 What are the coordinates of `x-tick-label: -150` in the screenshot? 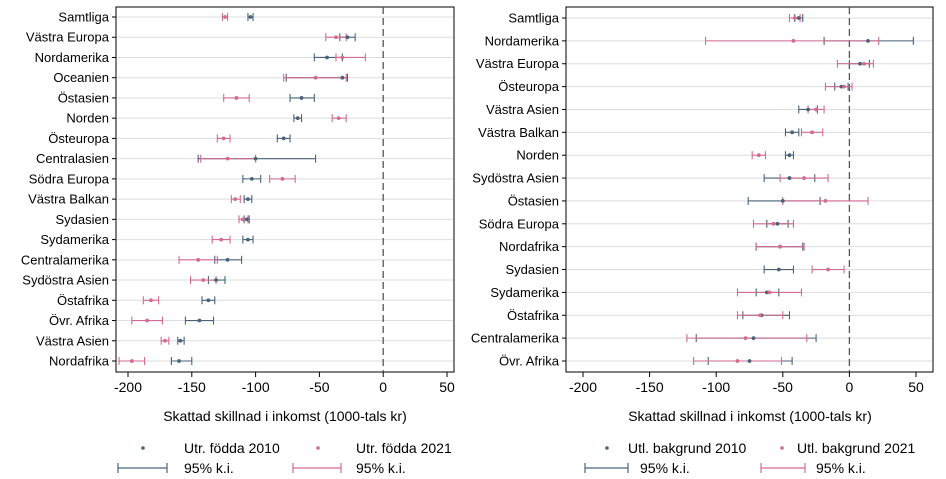 It's located at (192, 387).